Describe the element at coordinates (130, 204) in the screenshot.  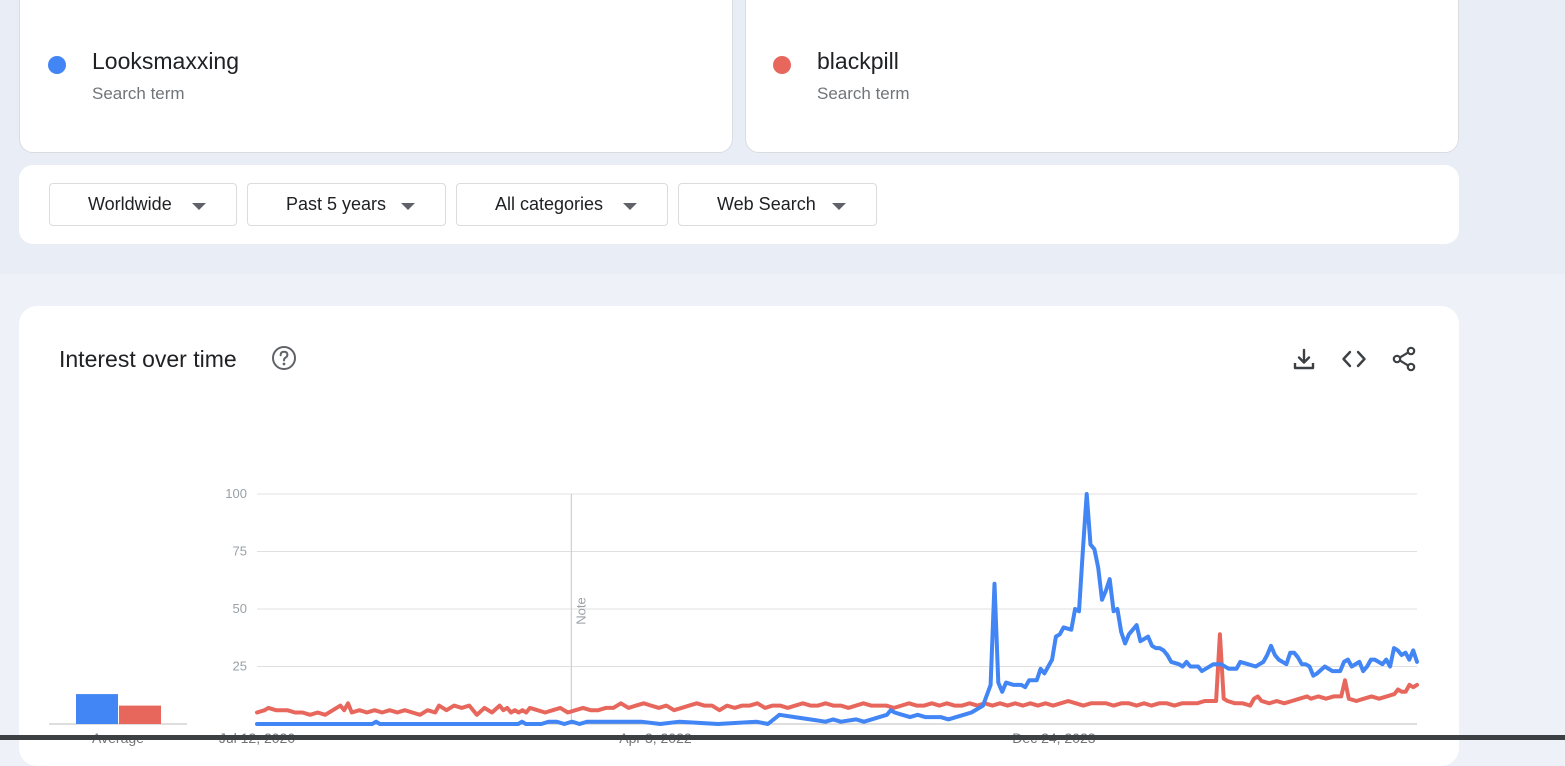
I see `filter-label: Worldwide` at that location.